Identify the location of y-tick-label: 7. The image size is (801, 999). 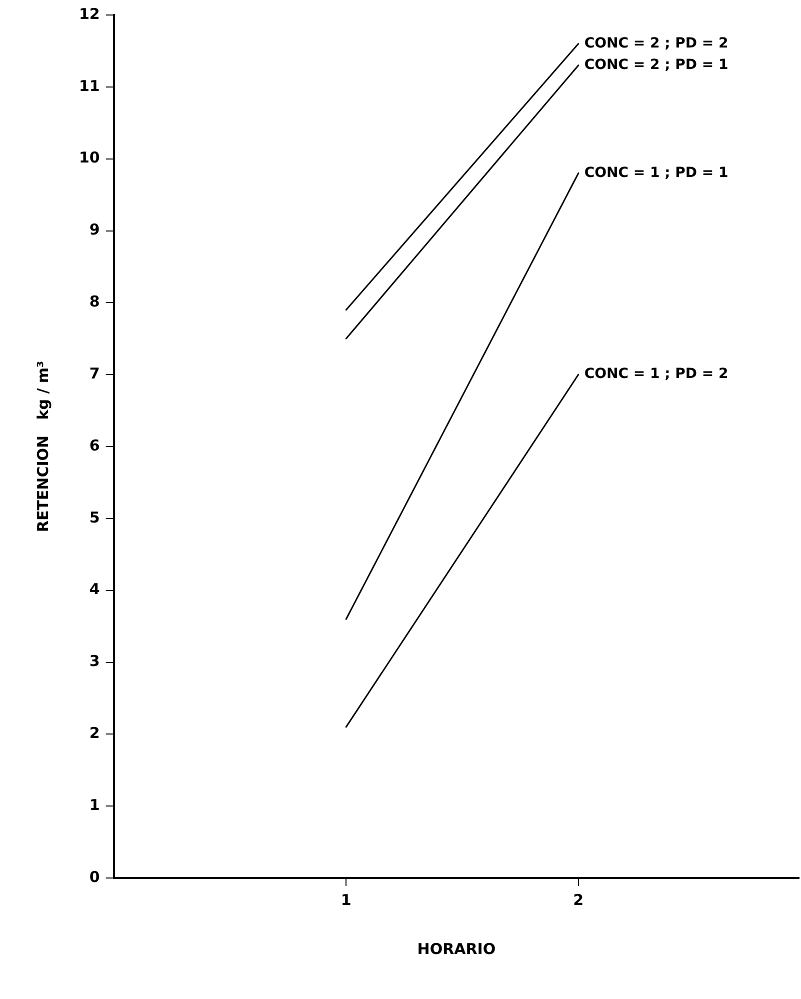
(94, 373).